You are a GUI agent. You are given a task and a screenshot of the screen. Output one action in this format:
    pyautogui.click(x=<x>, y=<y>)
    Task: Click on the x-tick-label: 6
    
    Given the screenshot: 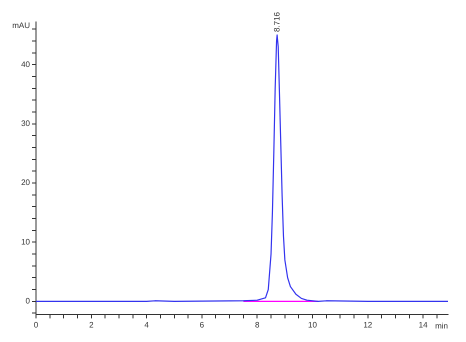 What is the action you would take?
    pyautogui.click(x=202, y=325)
    